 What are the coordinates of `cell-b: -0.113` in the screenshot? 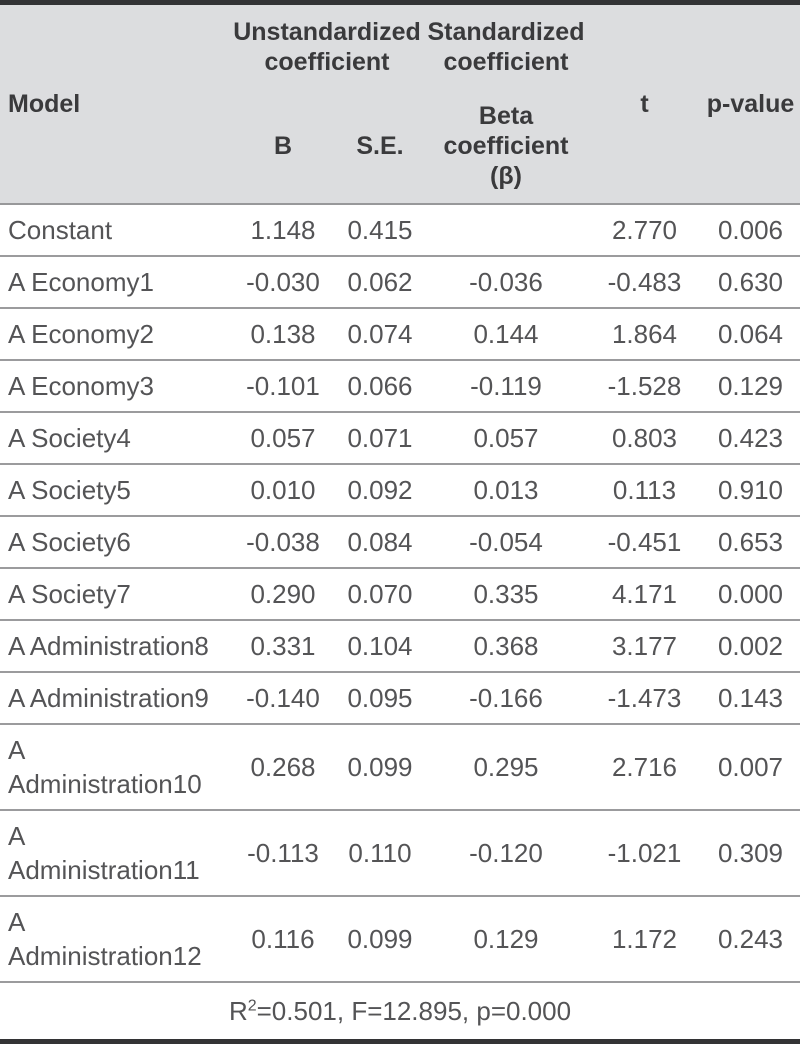 It's located at (283, 853).